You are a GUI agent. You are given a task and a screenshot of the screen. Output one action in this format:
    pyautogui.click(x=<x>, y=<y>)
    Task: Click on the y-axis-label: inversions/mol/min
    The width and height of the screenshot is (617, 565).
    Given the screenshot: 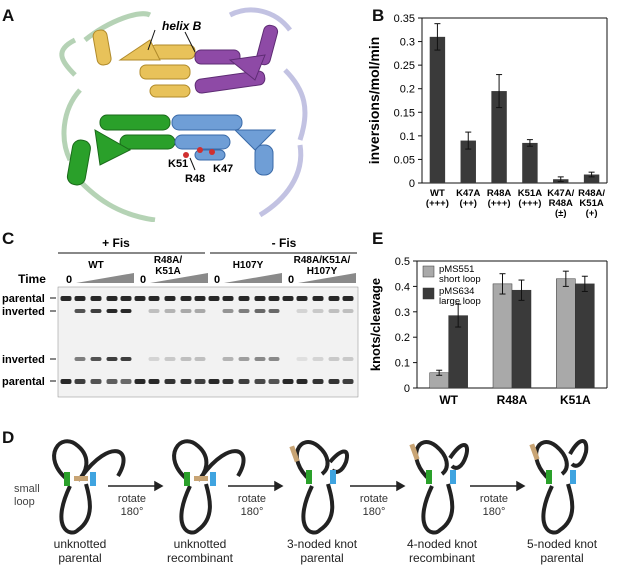 What is the action you would take?
    pyautogui.click(x=374, y=101)
    